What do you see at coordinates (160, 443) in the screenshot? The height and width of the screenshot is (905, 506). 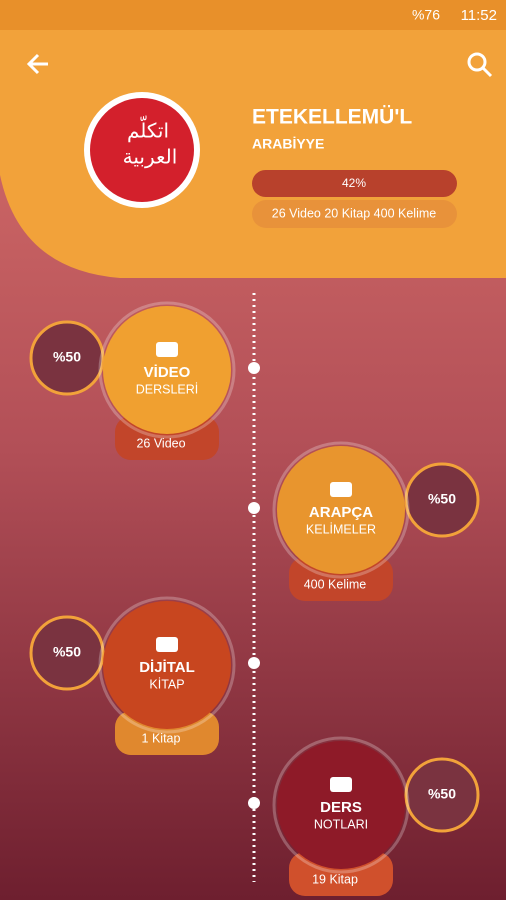 I see `caption: 26 Video` at bounding box center [160, 443].